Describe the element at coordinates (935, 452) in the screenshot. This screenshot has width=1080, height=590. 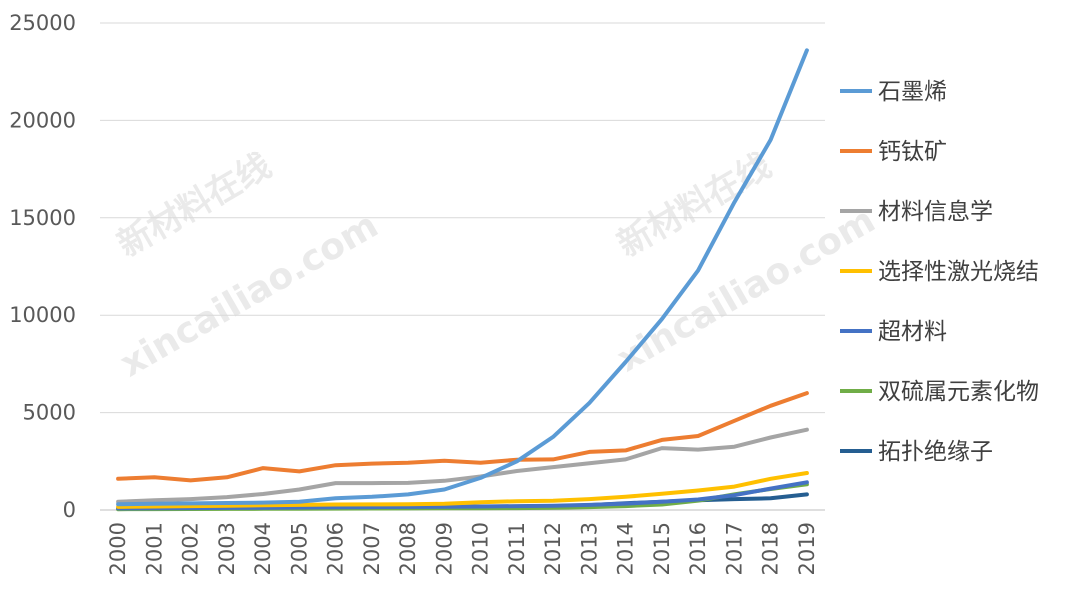
I see `legend-label: 拓扑绝缘子` at that location.